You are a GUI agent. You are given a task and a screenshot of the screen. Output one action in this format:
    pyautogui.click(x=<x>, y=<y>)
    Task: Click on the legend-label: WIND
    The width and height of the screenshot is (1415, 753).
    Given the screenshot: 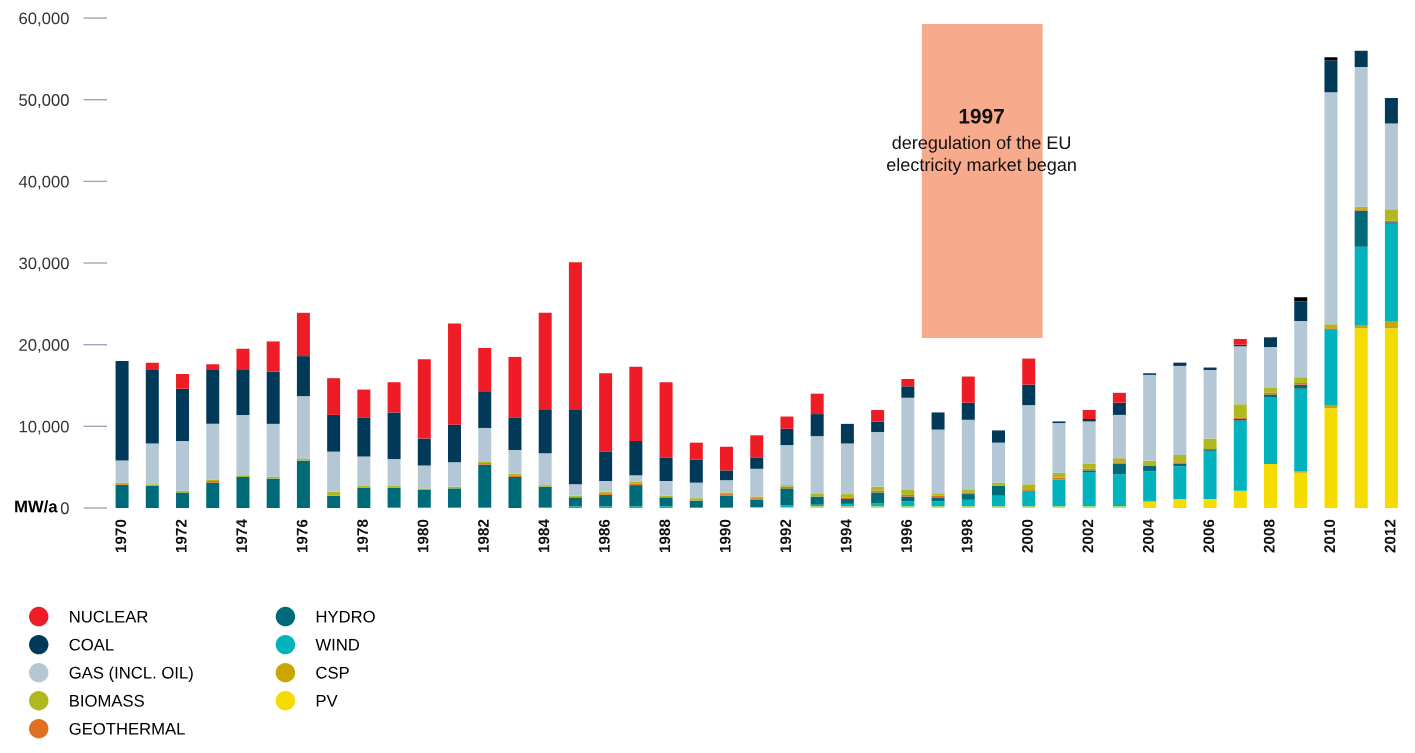 What is the action you would take?
    pyautogui.click(x=337, y=644)
    